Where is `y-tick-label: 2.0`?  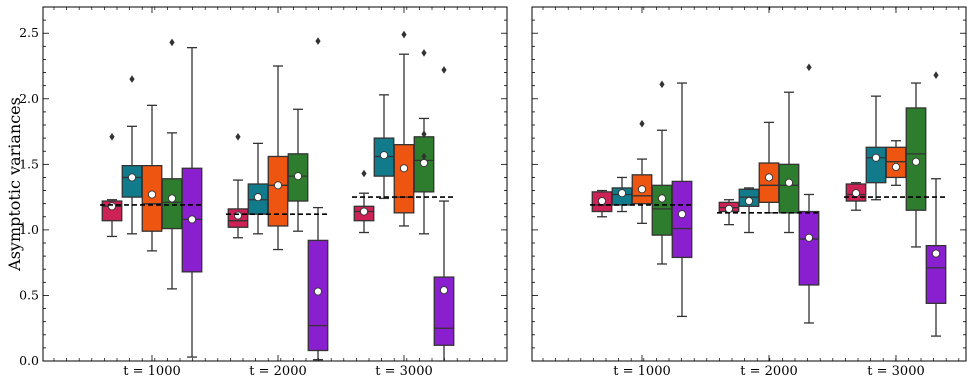 y-tick-label: 2.0 is located at coordinates (29, 98).